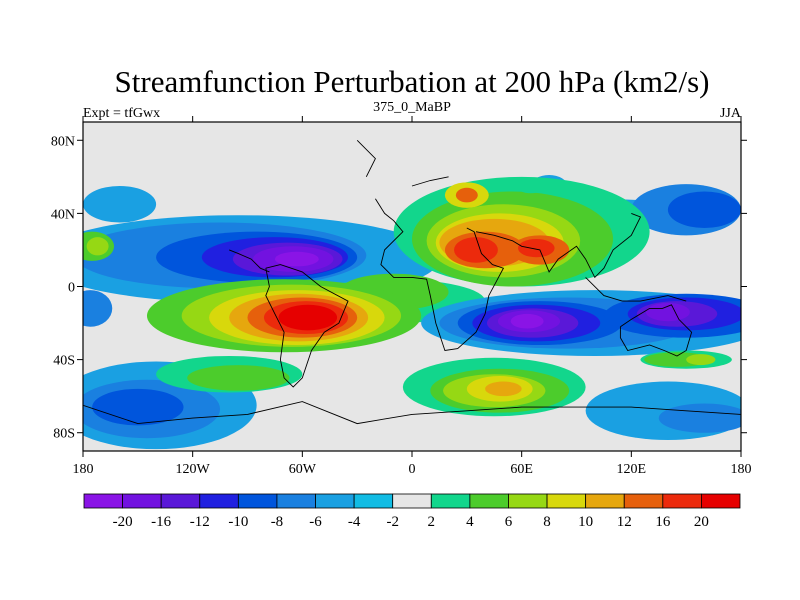 This screenshot has width=800, height=600. I want to click on colorbar-label: -12, so click(200, 522).